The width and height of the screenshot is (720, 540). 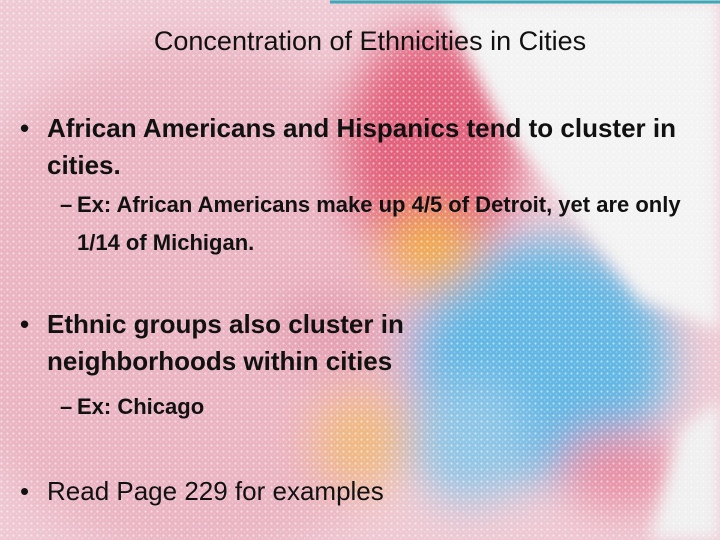 What do you see at coordinates (370, 41) in the screenshot?
I see `slide-title: Concentration of Ethnicities in Cities` at bounding box center [370, 41].